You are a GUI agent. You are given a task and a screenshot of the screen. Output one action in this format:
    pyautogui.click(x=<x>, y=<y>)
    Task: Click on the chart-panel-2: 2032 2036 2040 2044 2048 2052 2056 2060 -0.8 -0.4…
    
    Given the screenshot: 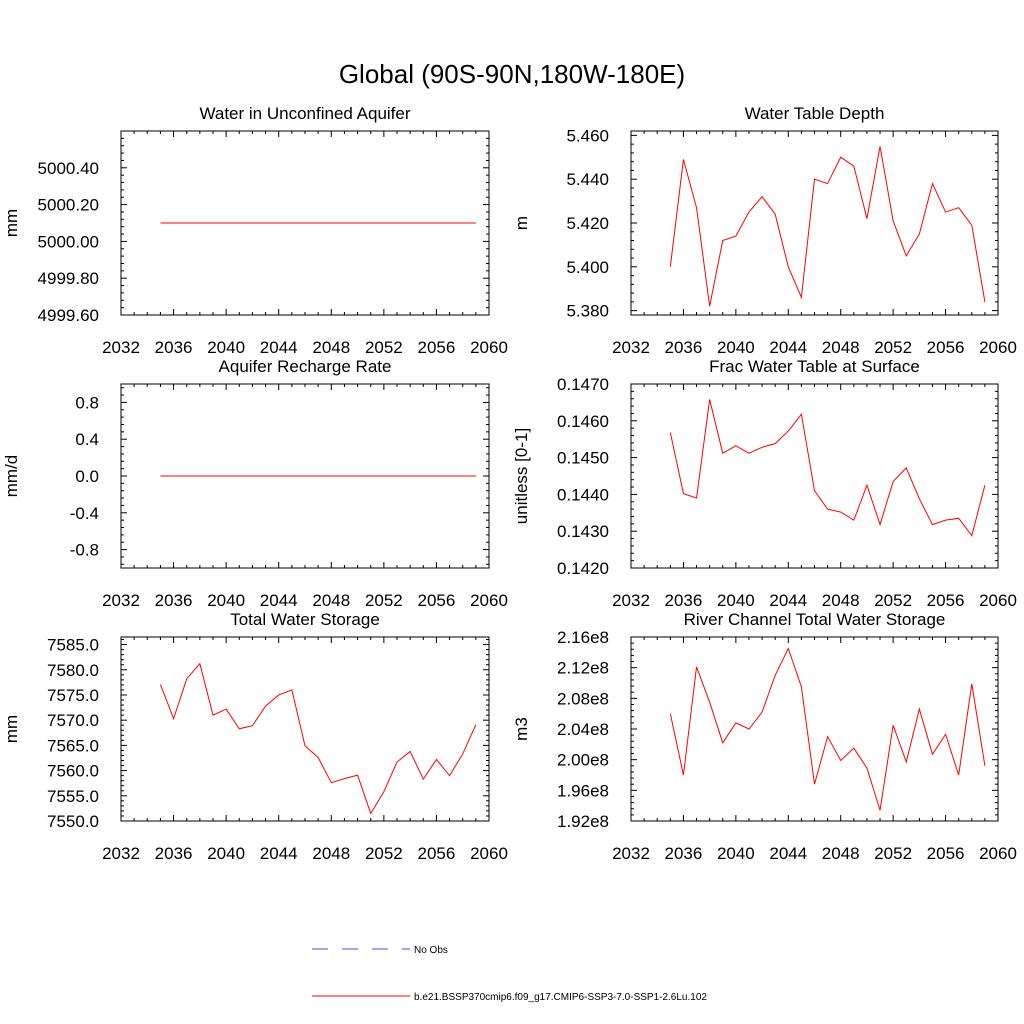 What is the action you would take?
    pyautogui.click(x=255, y=483)
    